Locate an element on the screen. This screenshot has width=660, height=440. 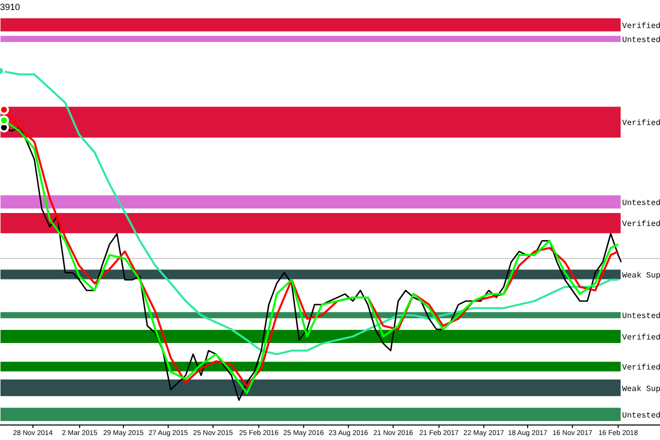
text: 3910 is located at coordinates (10, 7).